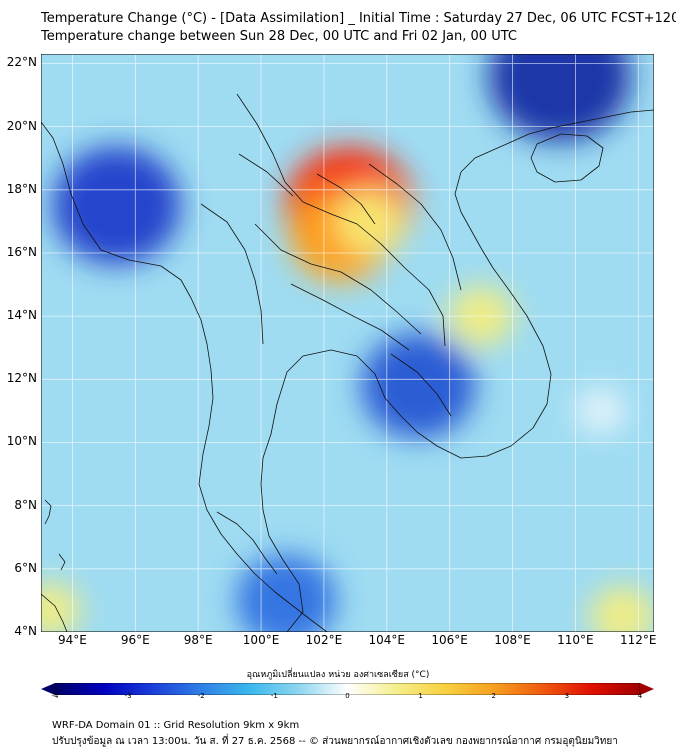 The width and height of the screenshot is (676, 756). What do you see at coordinates (21, 251) in the screenshot?
I see `lat-label: 16°N` at bounding box center [21, 251].